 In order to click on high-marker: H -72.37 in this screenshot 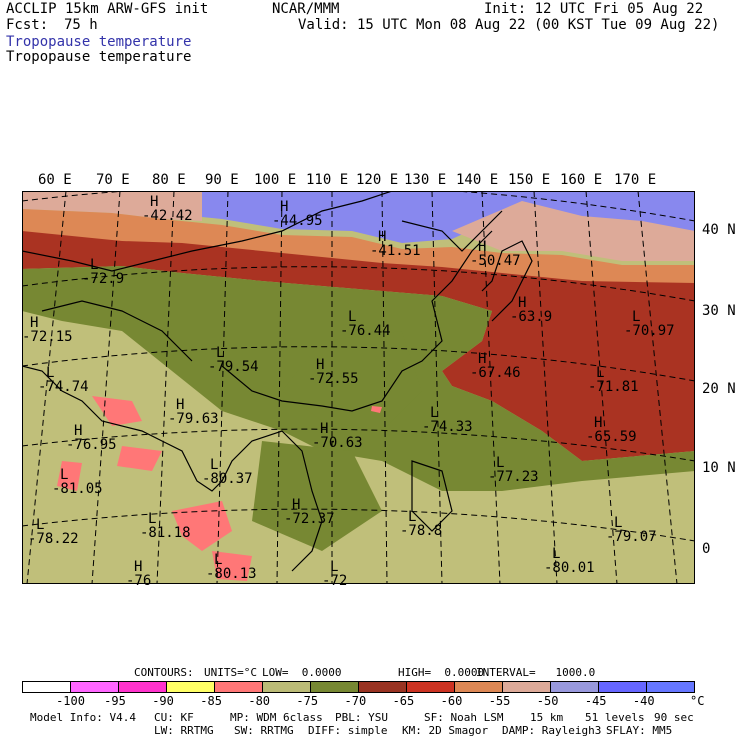, I will do `click(309, 511)`.